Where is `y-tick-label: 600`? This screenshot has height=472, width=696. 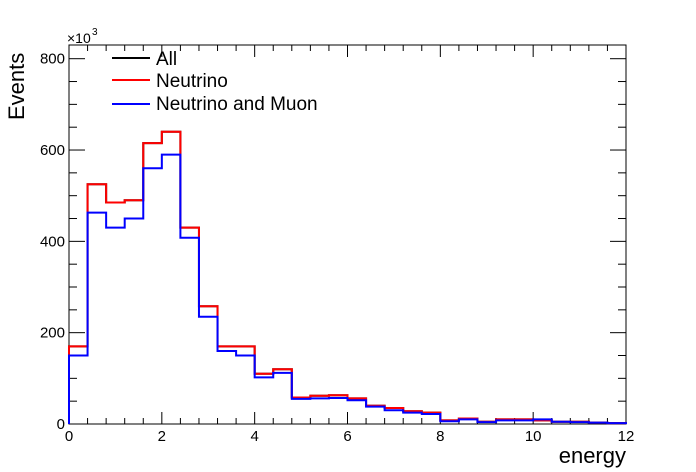
y-tick-label: 600 is located at coordinates (52, 150).